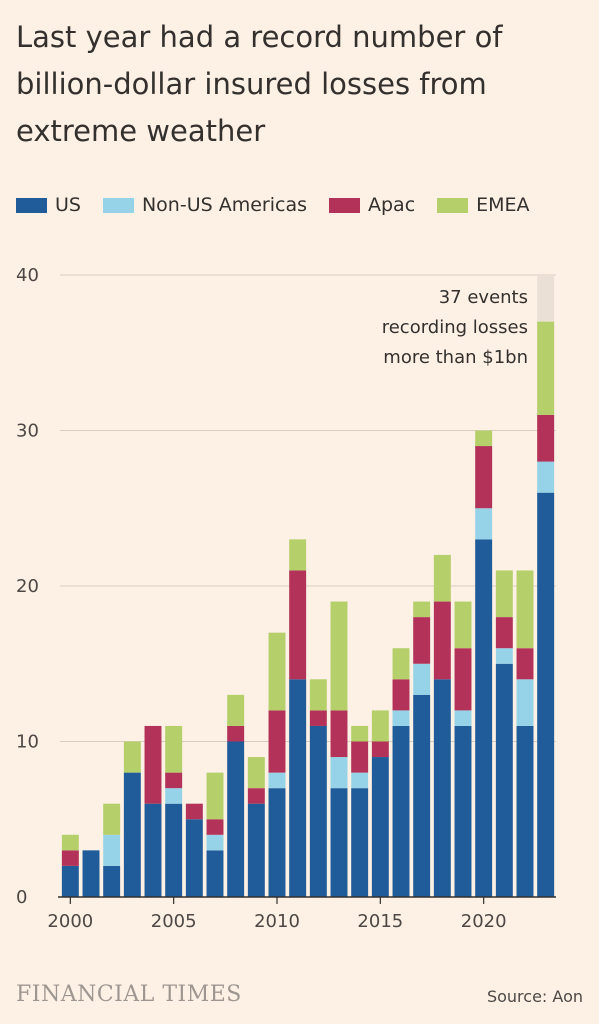  Describe the element at coordinates (27, 742) in the screenshot. I see `y-tick-label-10: 10` at that location.